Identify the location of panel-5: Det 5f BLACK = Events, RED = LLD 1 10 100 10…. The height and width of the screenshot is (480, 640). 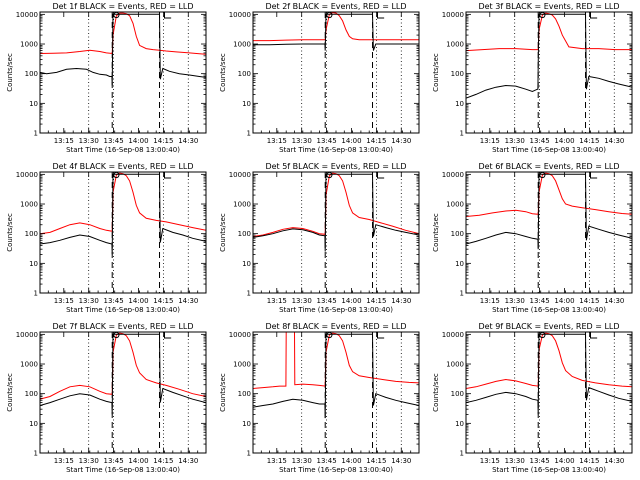
(319, 238).